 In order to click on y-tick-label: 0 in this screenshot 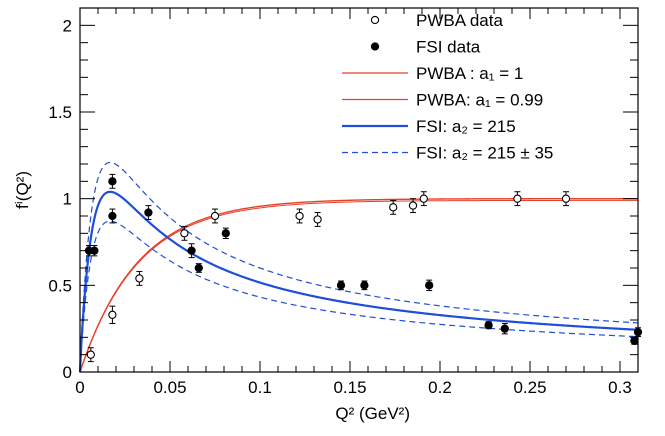, I will do `click(67, 372)`.